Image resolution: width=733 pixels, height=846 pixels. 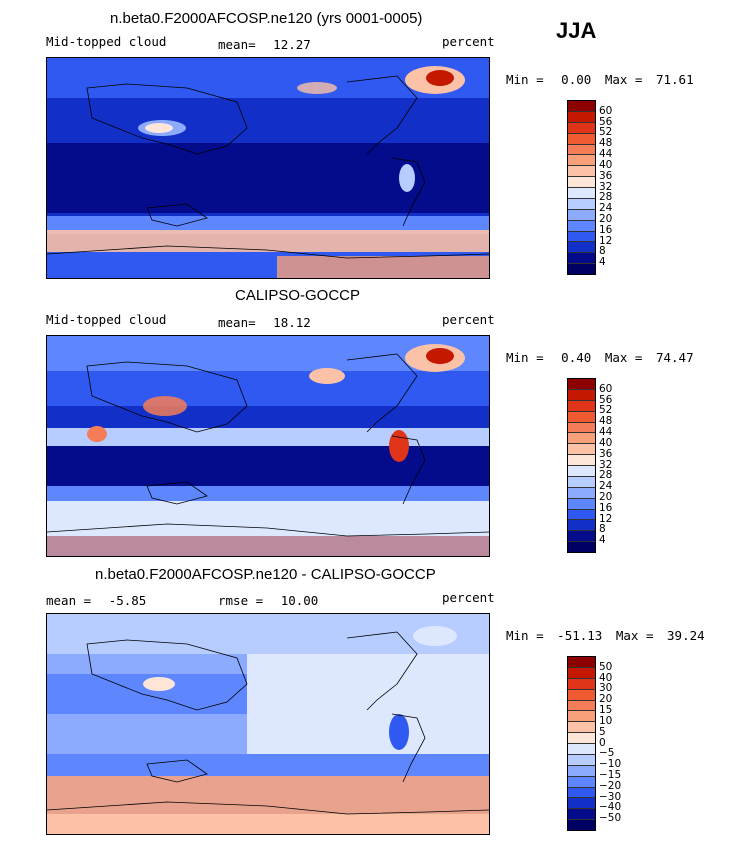 What do you see at coordinates (606, 688) in the screenshot?
I see `colorbar-tick-label: 30` at bounding box center [606, 688].